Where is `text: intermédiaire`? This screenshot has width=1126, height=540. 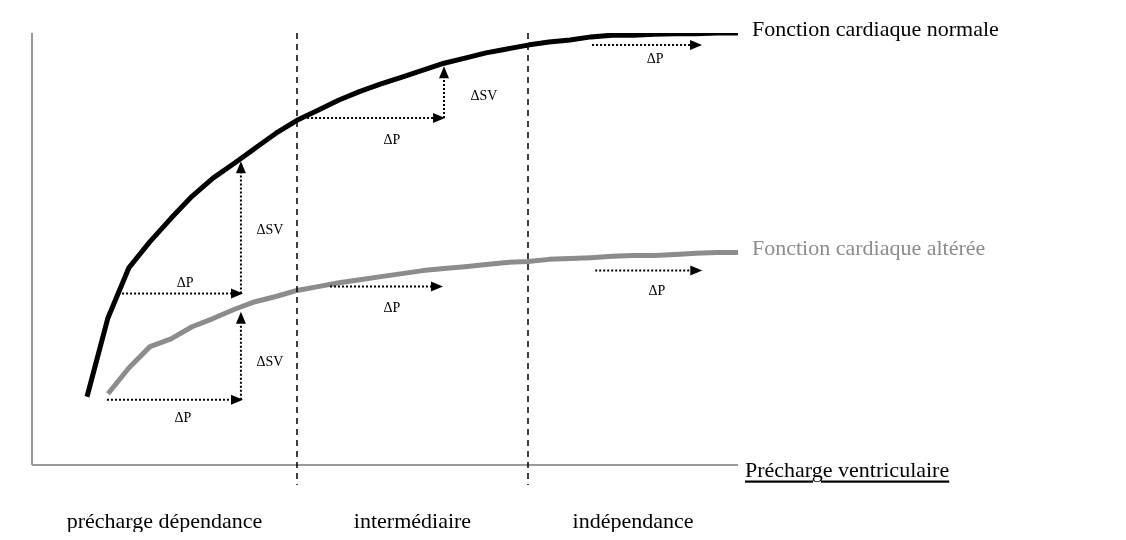
text: intermédiaire is located at coordinates (412, 520).